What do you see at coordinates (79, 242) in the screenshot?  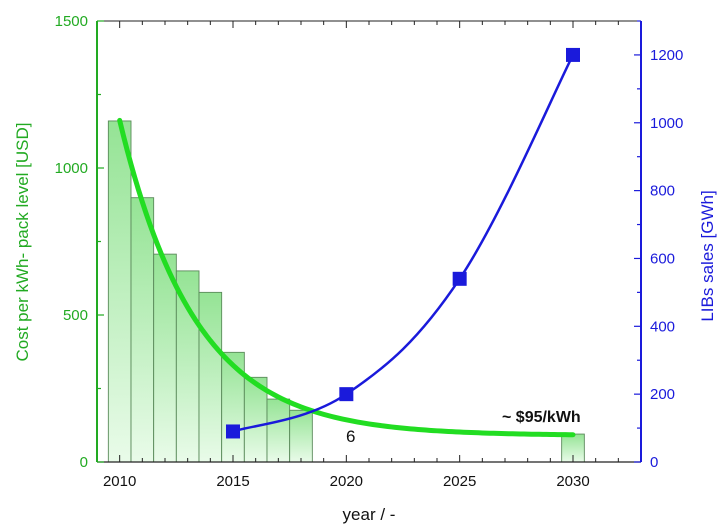 I see `y-left-ticks: 0 500 1000 1500` at bounding box center [79, 242].